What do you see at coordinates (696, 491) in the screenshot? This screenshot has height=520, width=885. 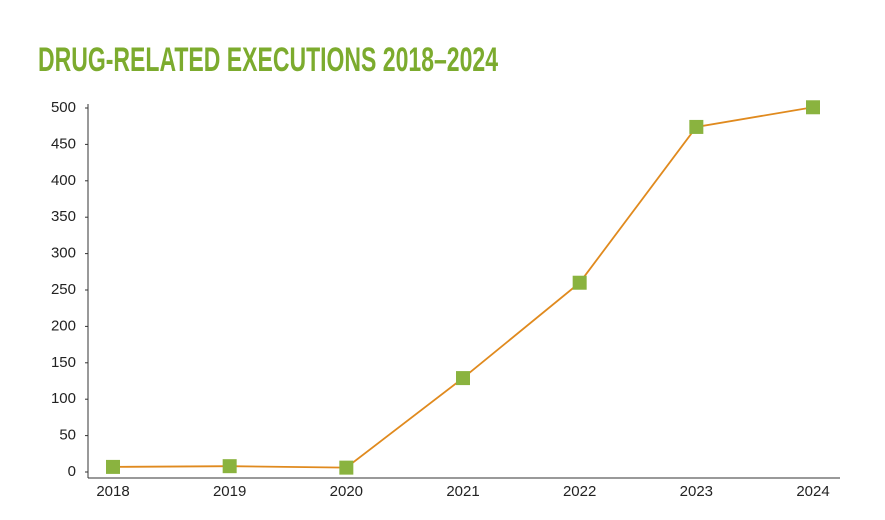 I see `x-tick-label: 2023` at bounding box center [696, 491].